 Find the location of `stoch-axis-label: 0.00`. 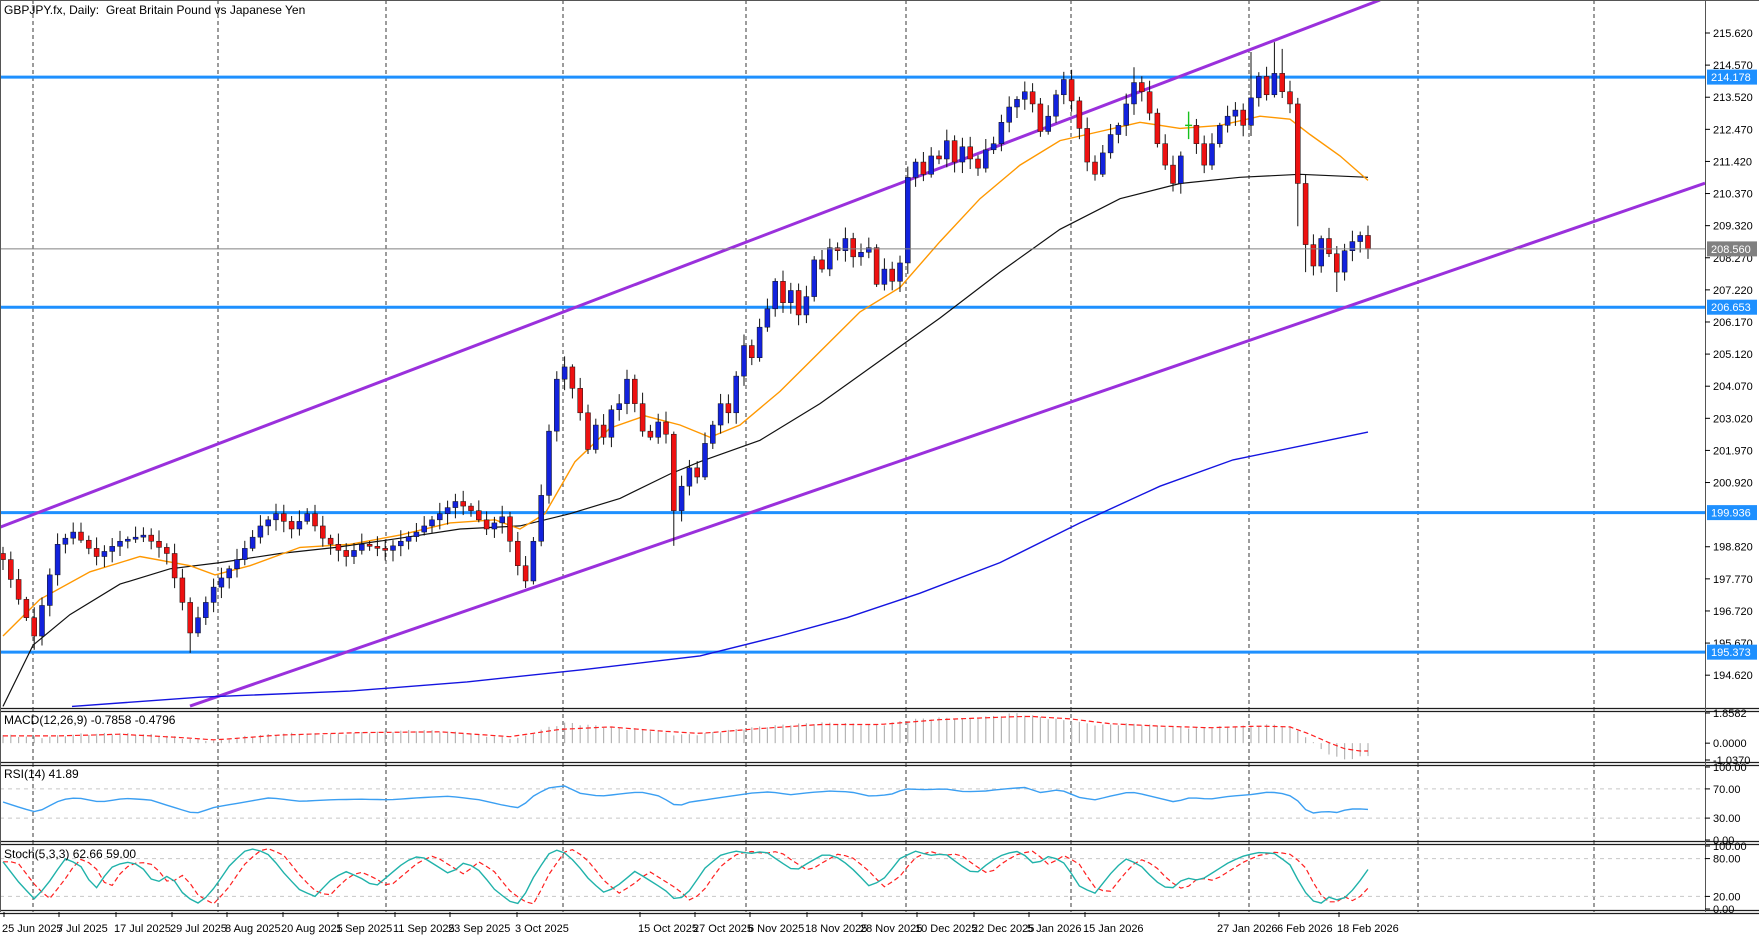

stoch-axis-label: 0.00 is located at coordinates (1723, 910).